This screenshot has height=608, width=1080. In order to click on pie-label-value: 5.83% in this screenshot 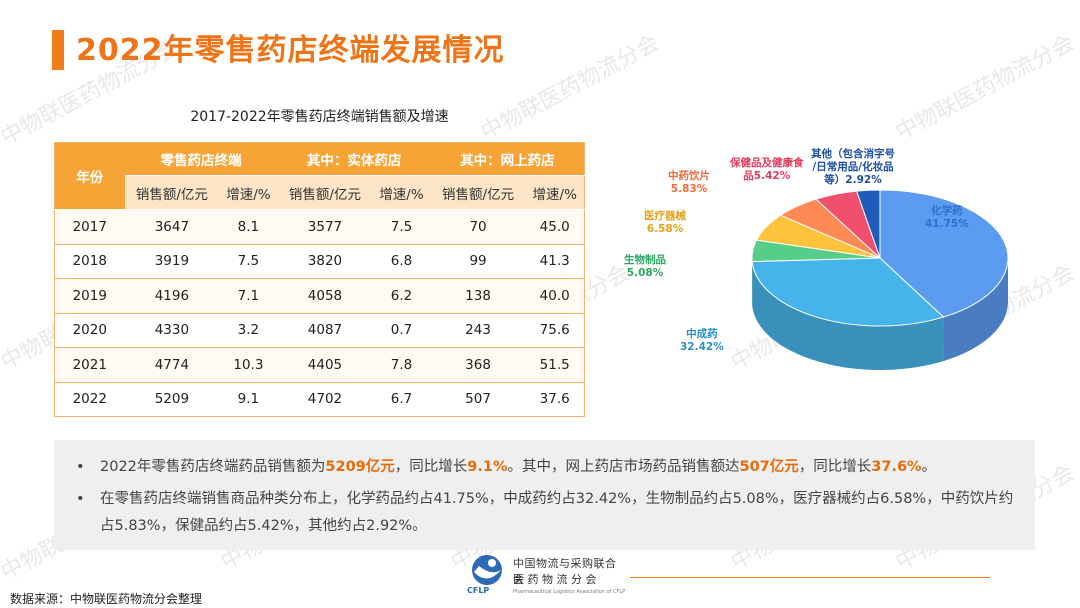, I will do `click(689, 189)`.